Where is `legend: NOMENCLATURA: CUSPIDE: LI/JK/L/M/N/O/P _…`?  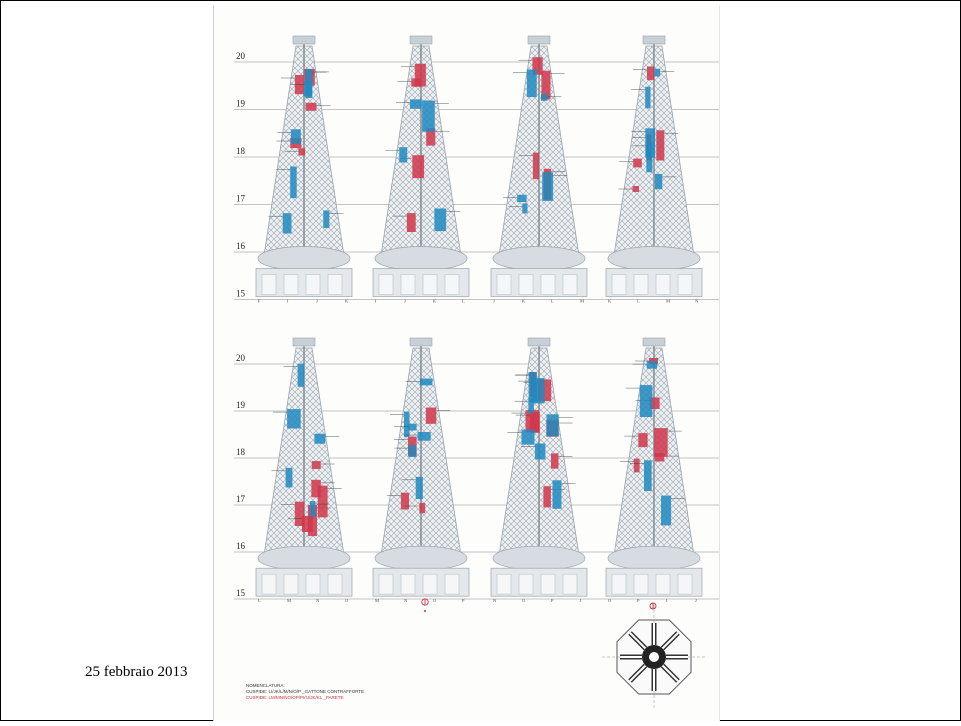 legend: NOMENCLATURA: CUSPIDE: LI/JK/L/M/N/O/P _… is located at coordinates (305, 692).